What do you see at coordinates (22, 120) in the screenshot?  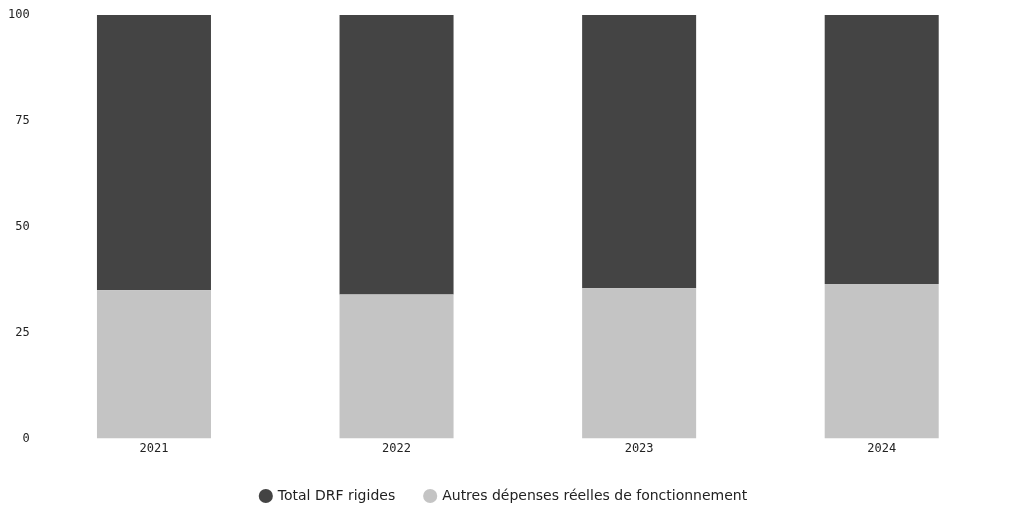 I see `y-tick-label: 75` at bounding box center [22, 120].